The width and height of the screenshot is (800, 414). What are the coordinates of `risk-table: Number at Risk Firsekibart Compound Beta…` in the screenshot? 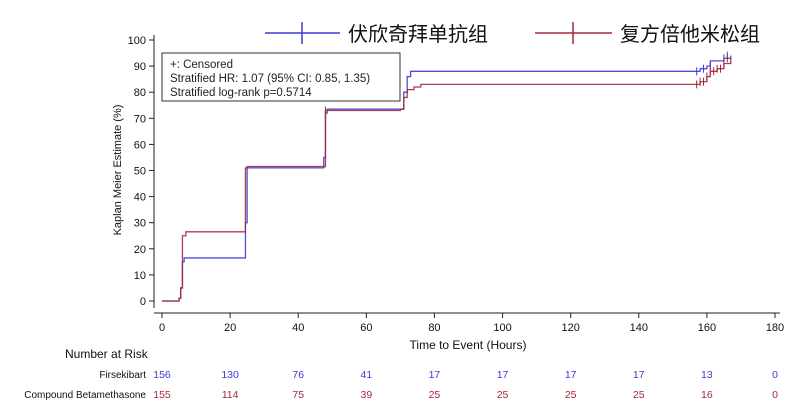 It's located at (401, 374).